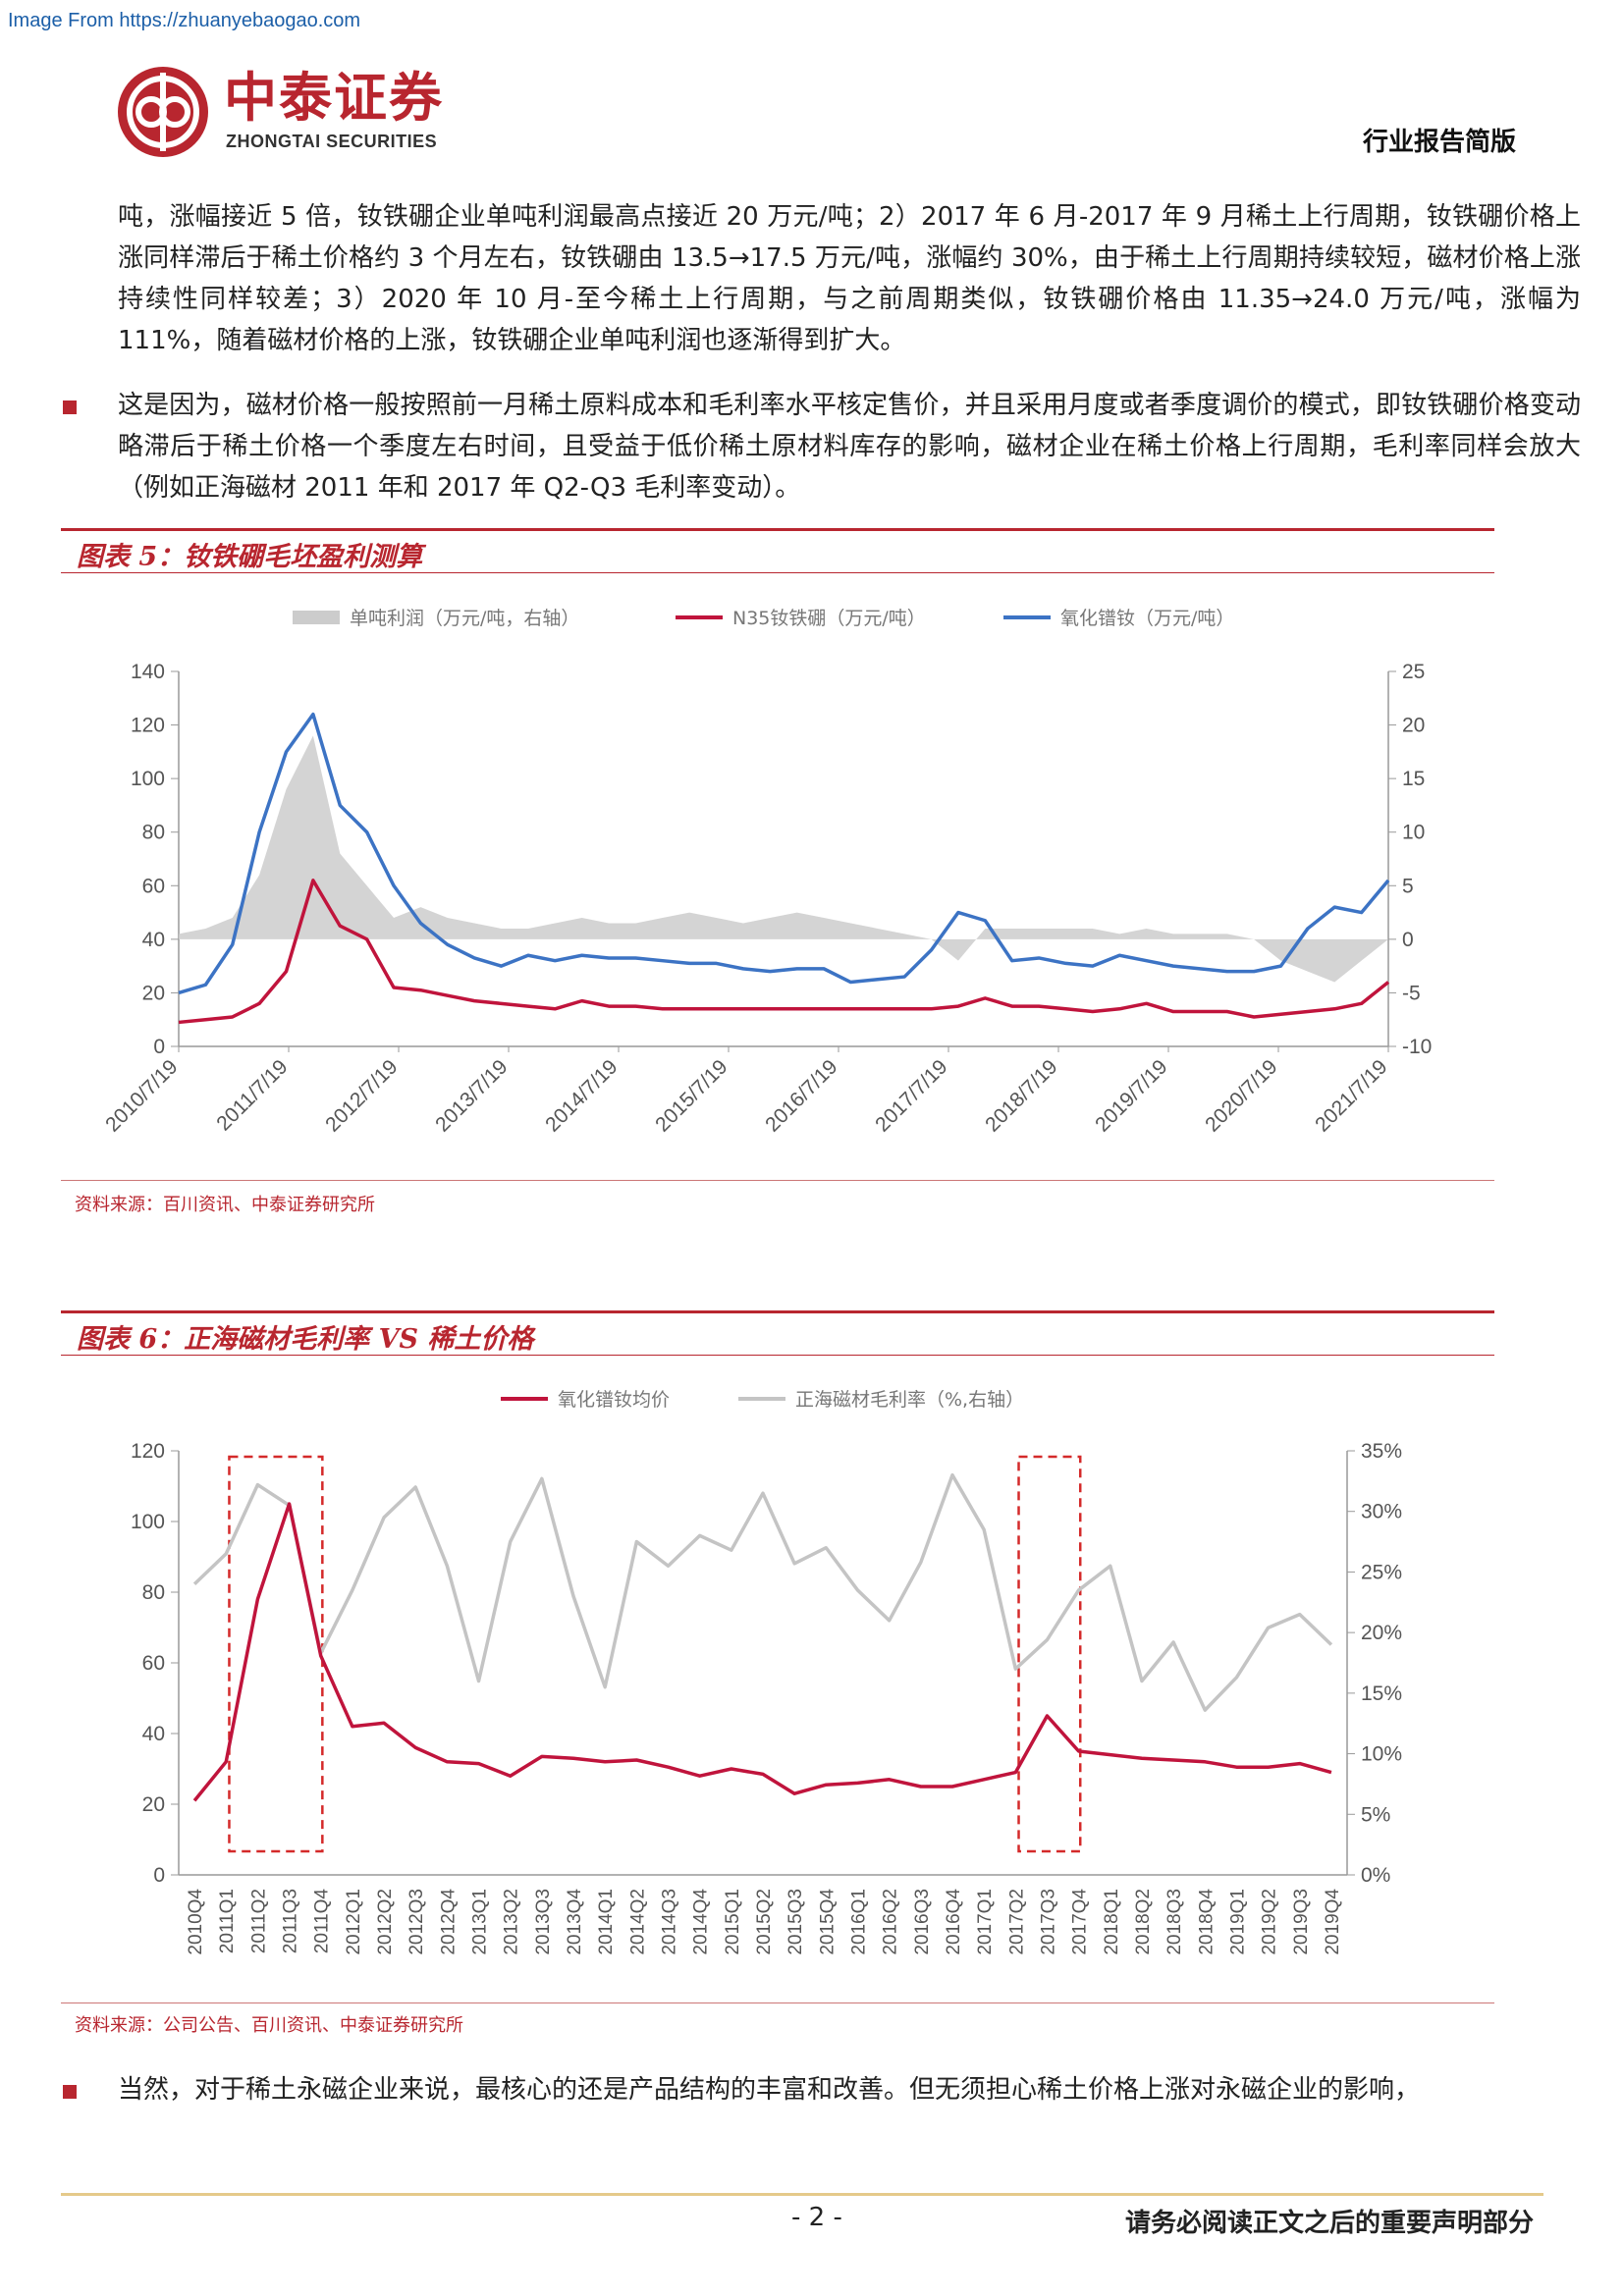 The image size is (1624, 2296). What do you see at coordinates (1413, 672) in the screenshot?
I see `y-tick-label-right: 25` at bounding box center [1413, 672].